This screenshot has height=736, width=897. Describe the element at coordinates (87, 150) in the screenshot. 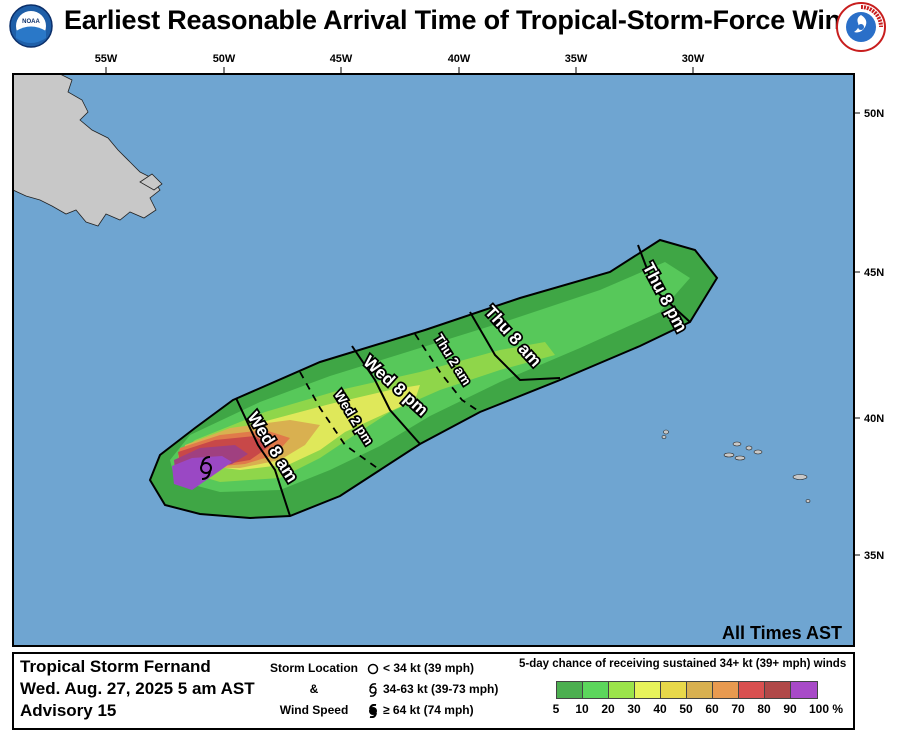

I see `newfoundland-landmass` at that location.